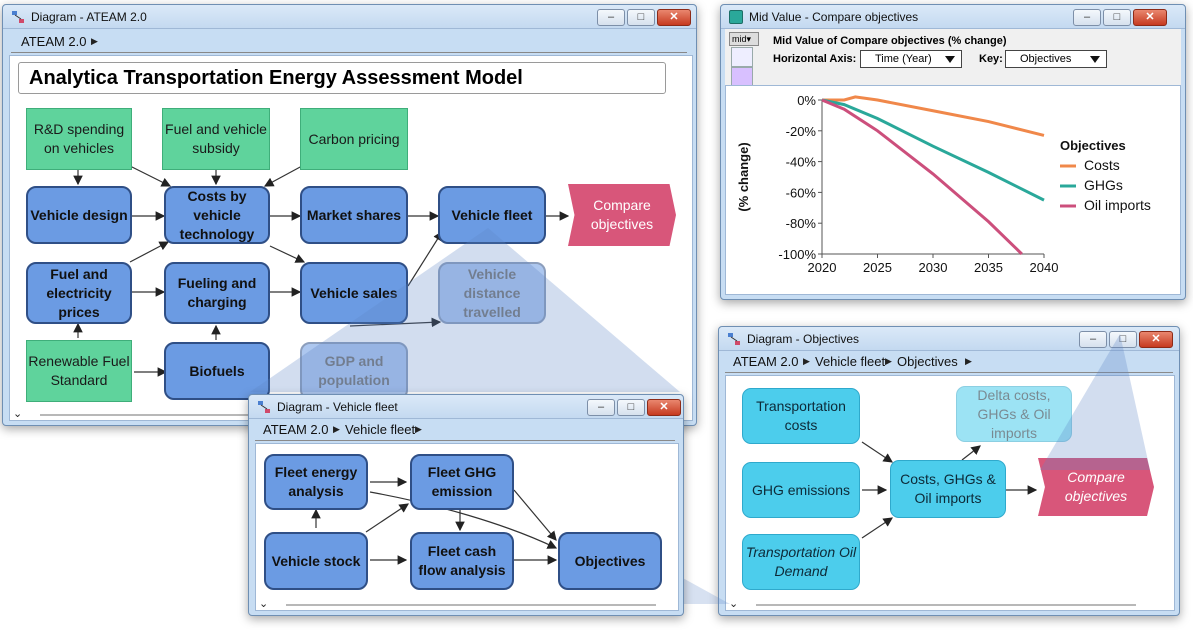 This screenshot has height=632, width=1193. What do you see at coordinates (801, 562) in the screenshot?
I see `node-transportation-oil-demand: Transportation Oil Demand` at bounding box center [801, 562].